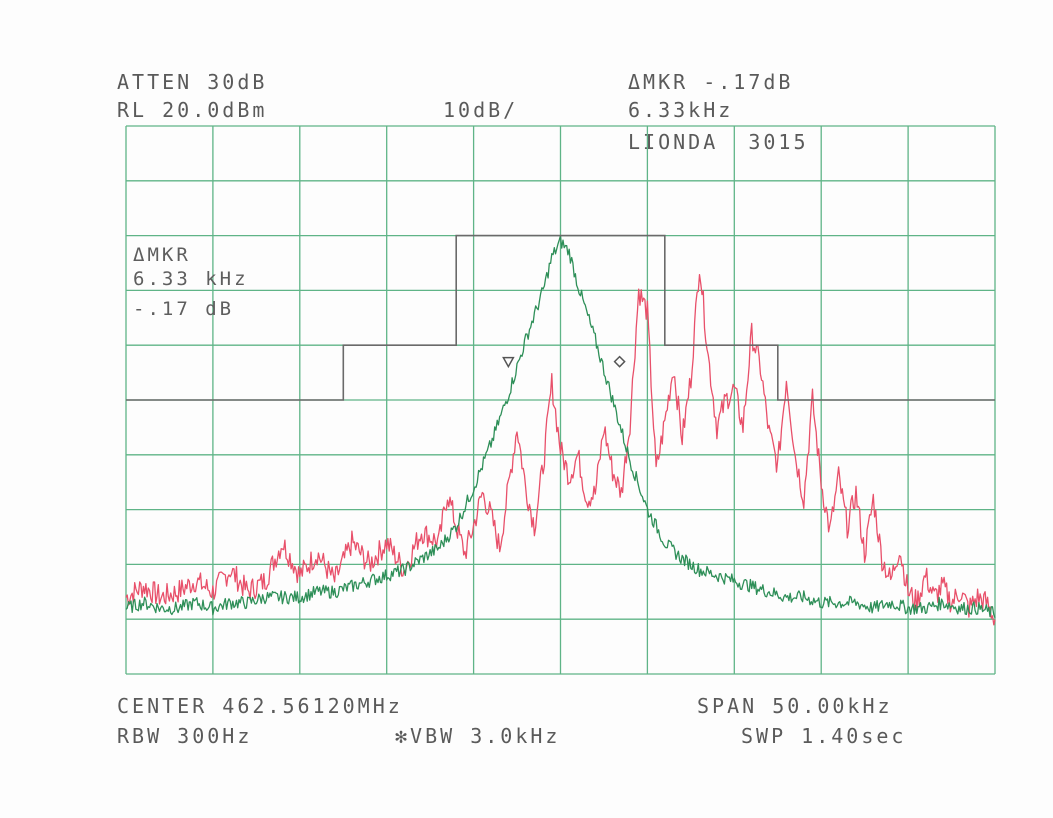 The width and height of the screenshot is (1053, 818). Describe the element at coordinates (795, 706) in the screenshot. I see `span-label: SPAN 50.00kHz` at that location.